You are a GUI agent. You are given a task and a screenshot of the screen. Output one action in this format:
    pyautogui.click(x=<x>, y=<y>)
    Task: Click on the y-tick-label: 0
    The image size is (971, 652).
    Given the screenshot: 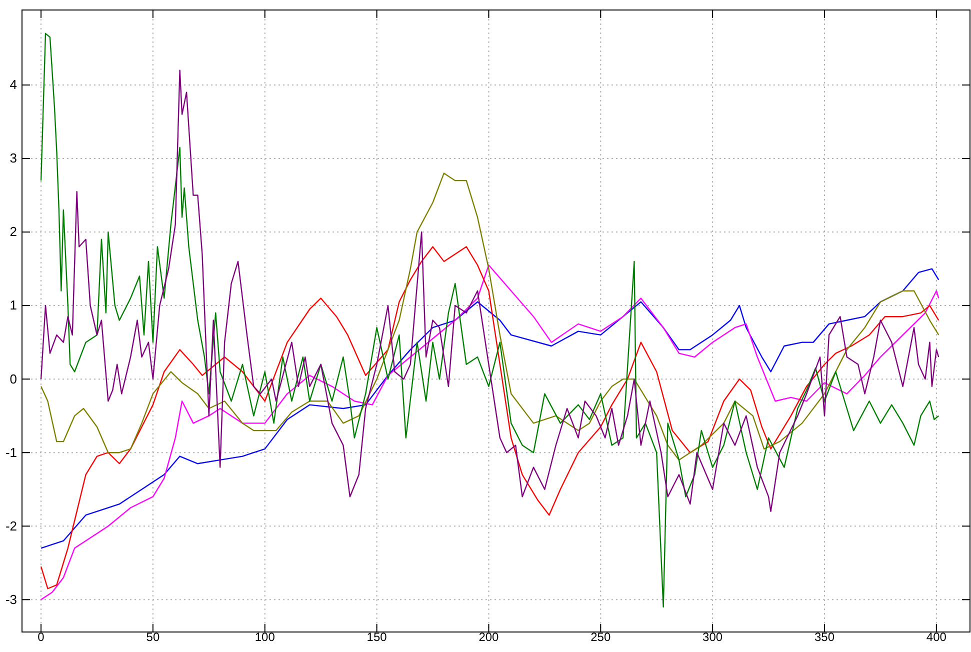 What is the action you would take?
    pyautogui.click(x=13, y=378)
    